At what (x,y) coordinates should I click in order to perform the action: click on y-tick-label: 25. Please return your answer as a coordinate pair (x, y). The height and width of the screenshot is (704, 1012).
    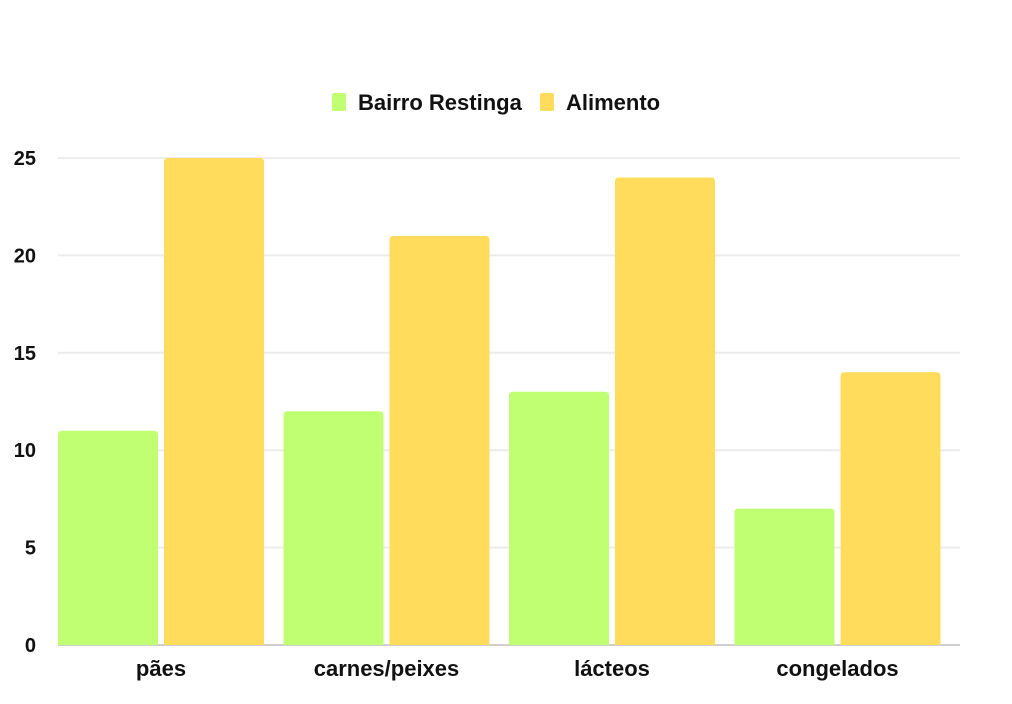
    Looking at the image, I should click on (25, 159).